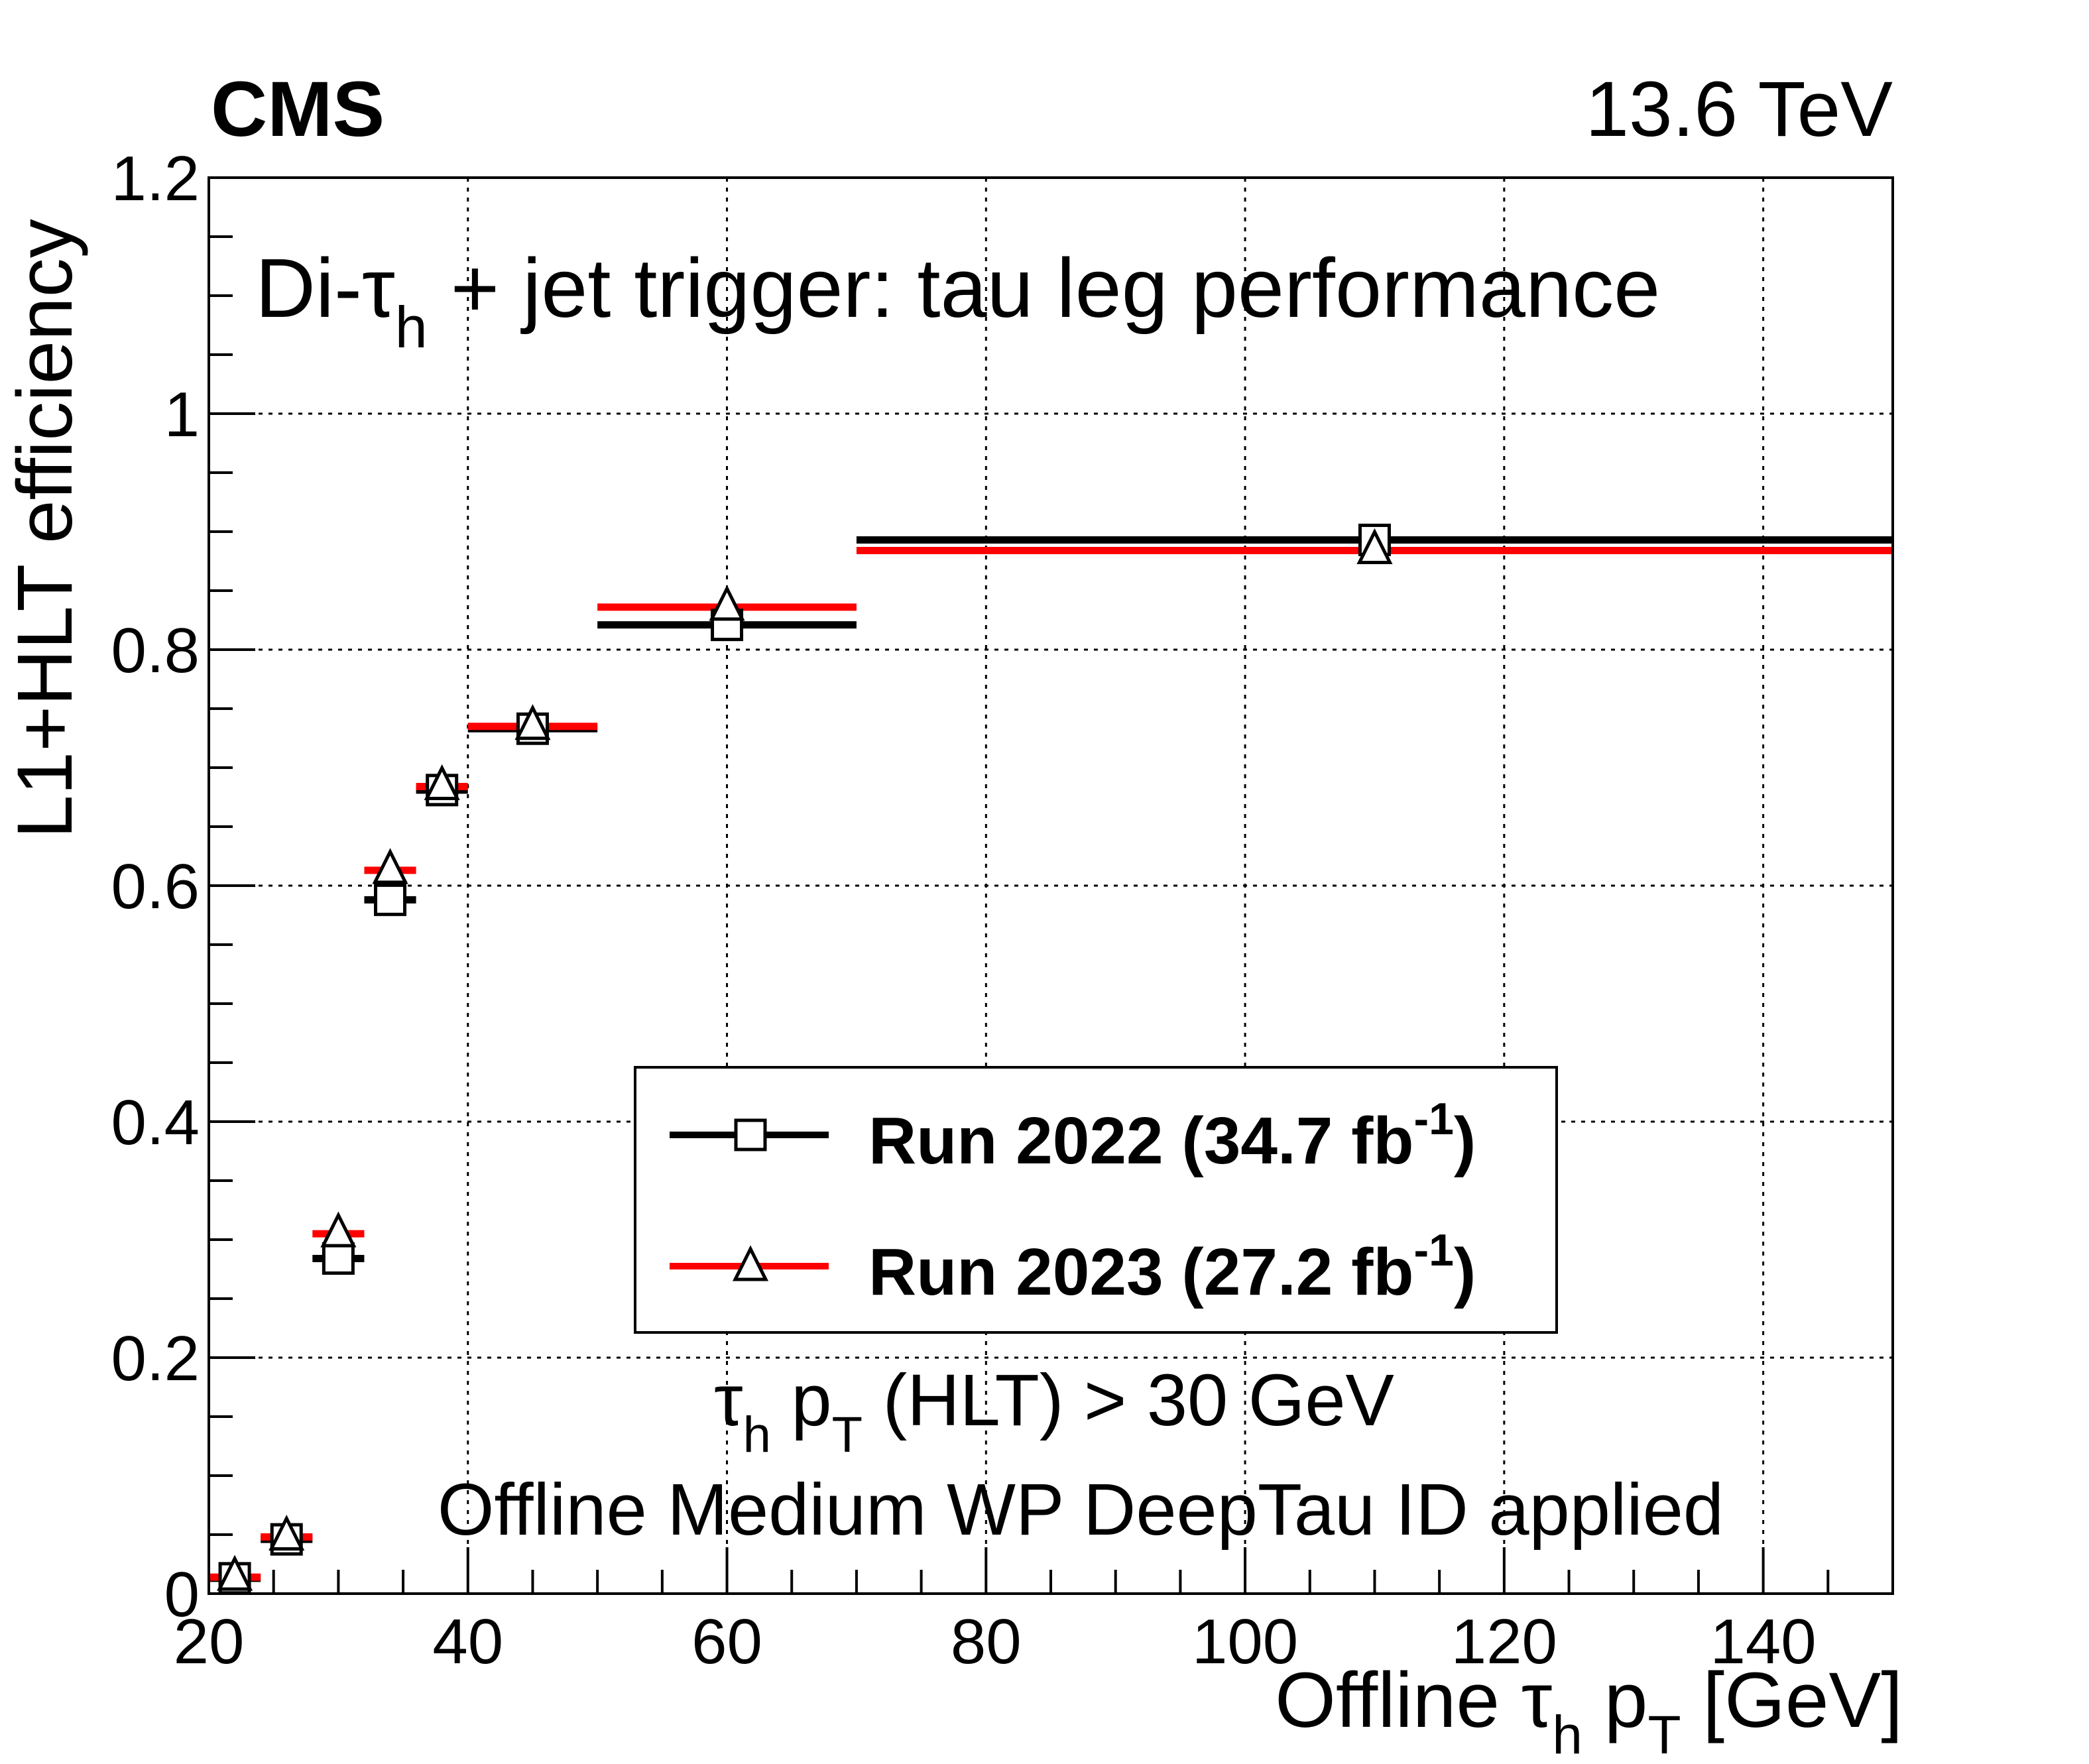 This screenshot has width=2089, height=1764. I want to click on y-tick-label: 1, so click(182, 415).